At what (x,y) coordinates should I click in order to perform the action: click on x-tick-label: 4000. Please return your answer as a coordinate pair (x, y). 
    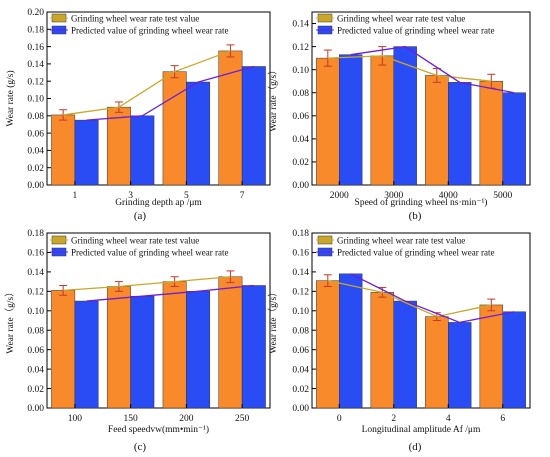
    Looking at the image, I should click on (448, 196).